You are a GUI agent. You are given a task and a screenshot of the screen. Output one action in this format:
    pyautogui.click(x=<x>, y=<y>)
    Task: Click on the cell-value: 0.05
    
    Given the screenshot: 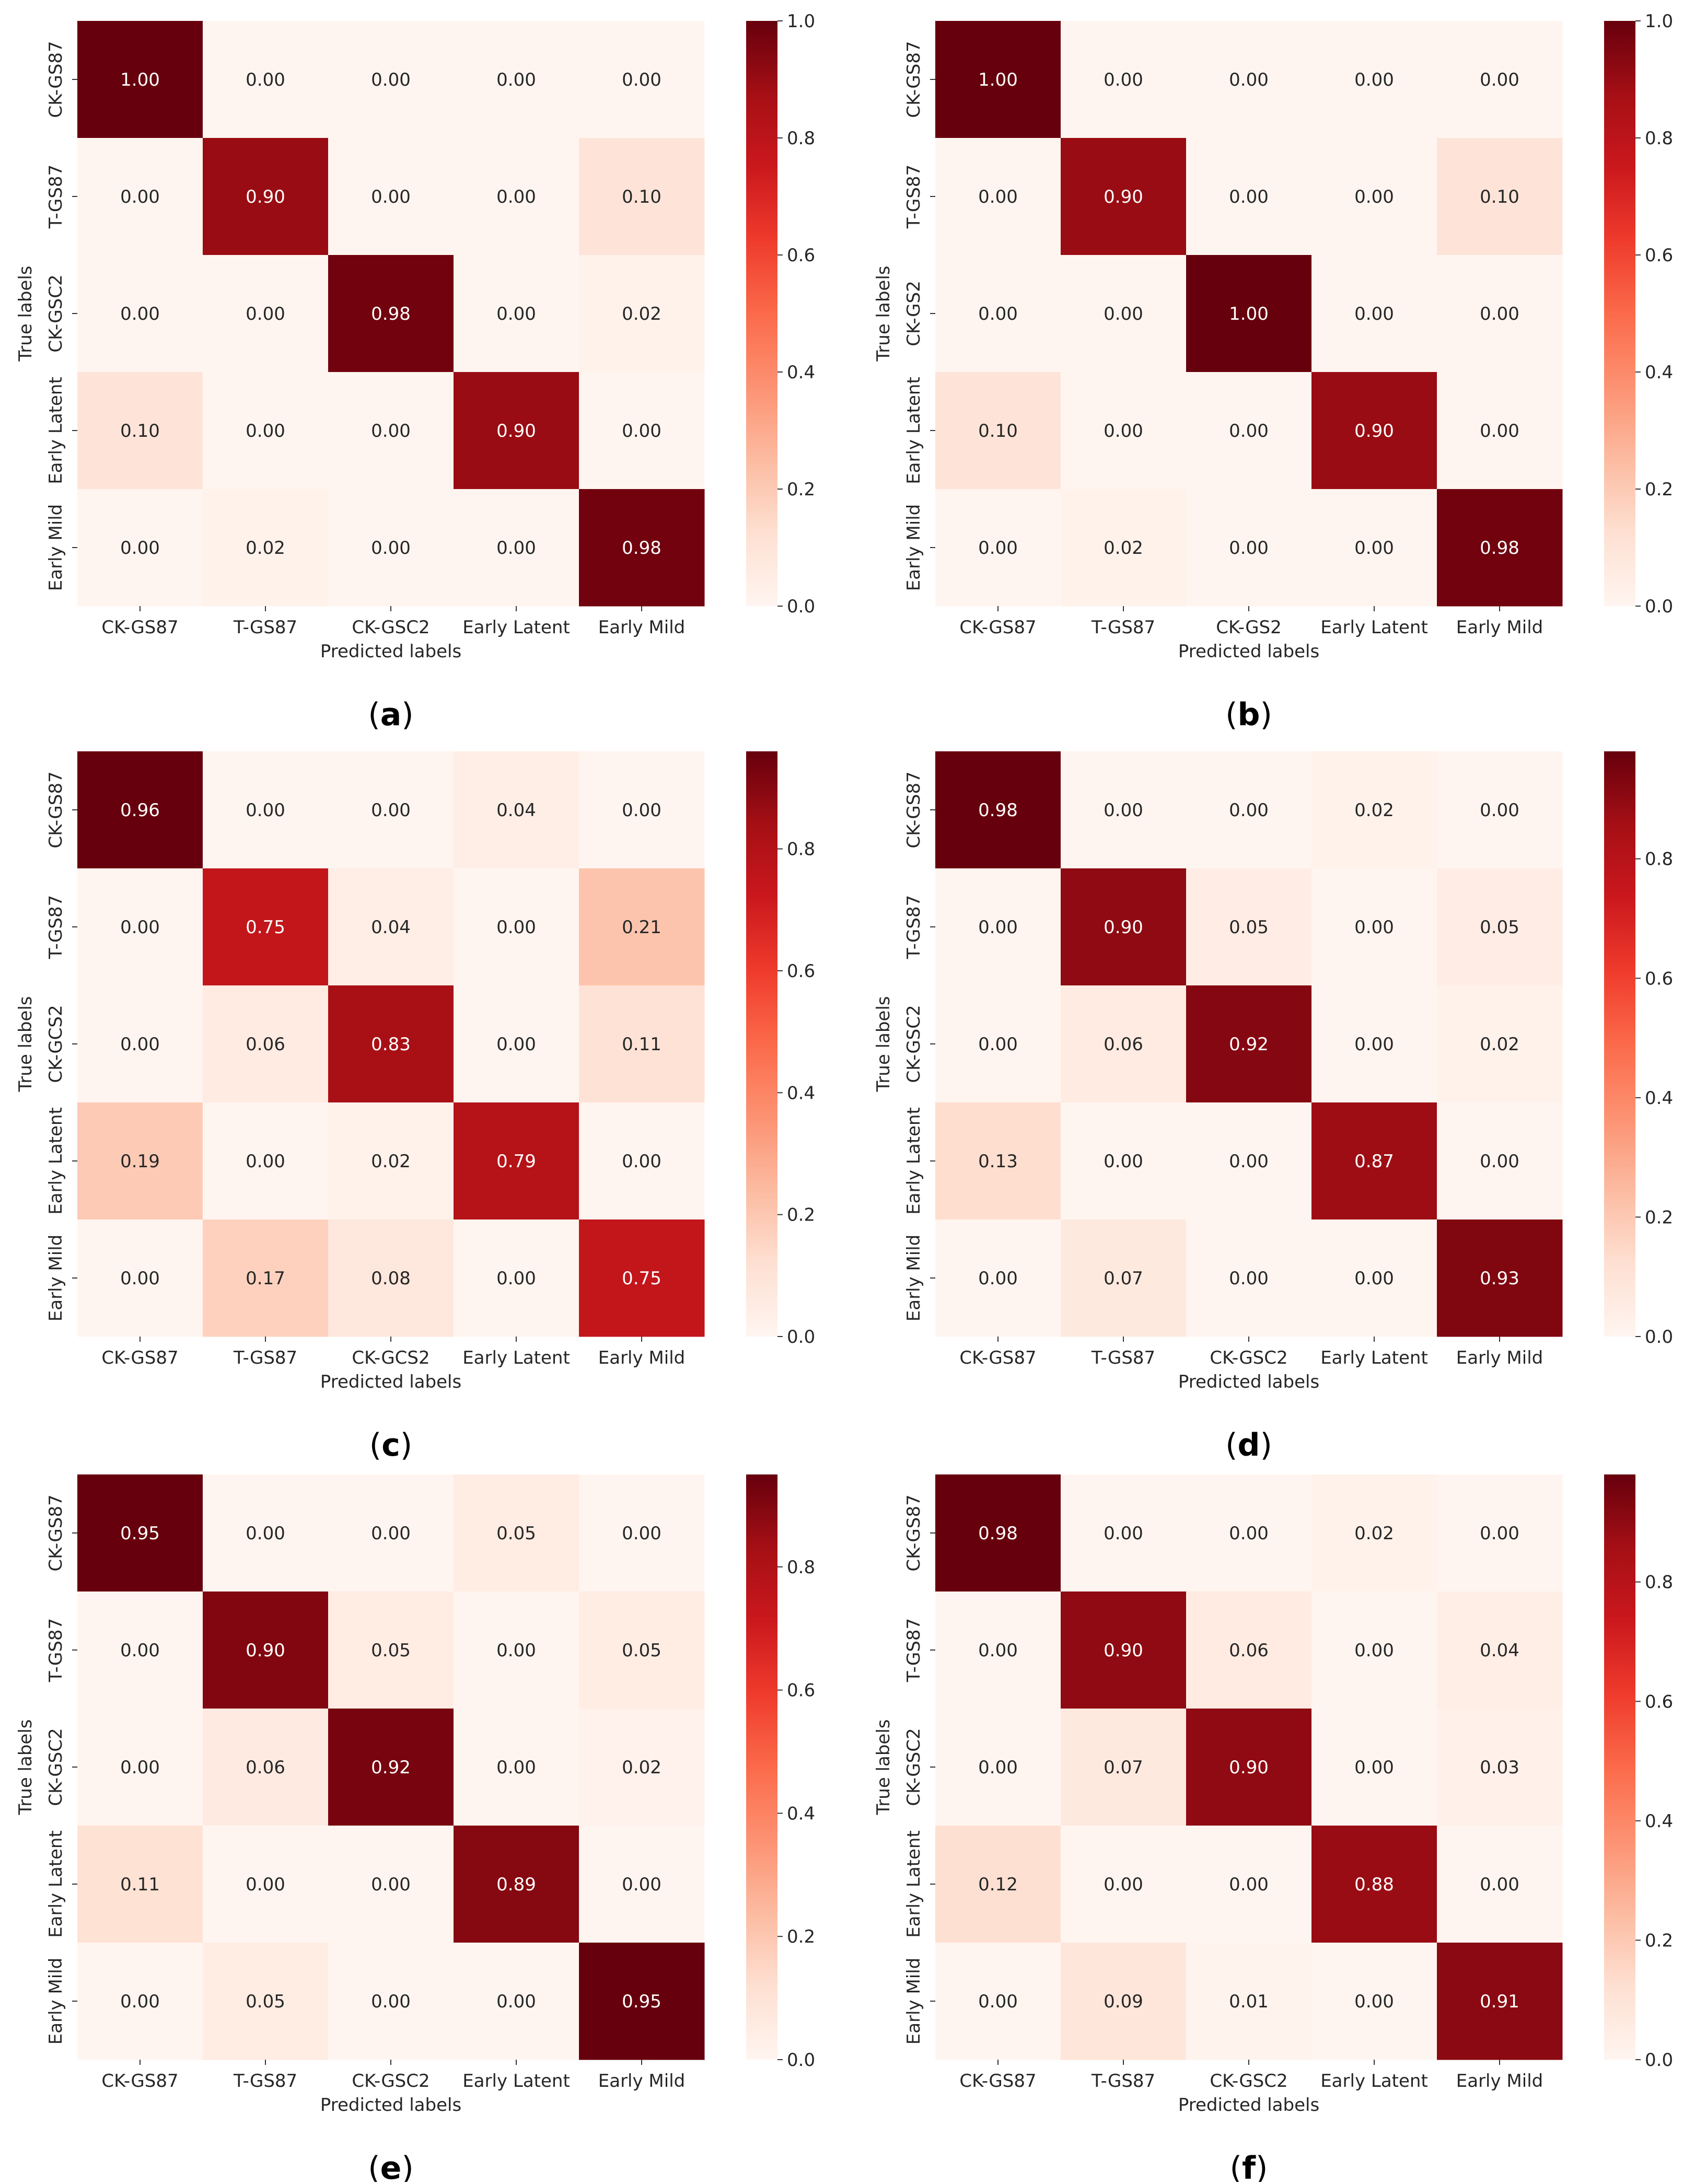 What is the action you would take?
    pyautogui.click(x=1249, y=928)
    